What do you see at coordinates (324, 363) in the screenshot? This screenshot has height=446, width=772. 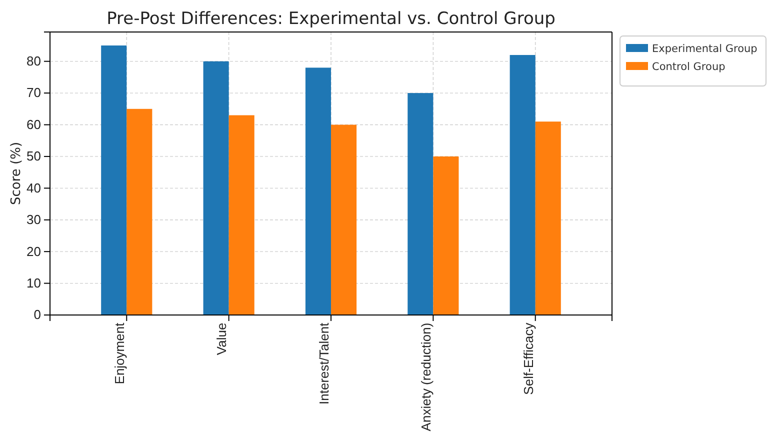 I see `x-tick-label: Interest/Talent` at bounding box center [324, 363].